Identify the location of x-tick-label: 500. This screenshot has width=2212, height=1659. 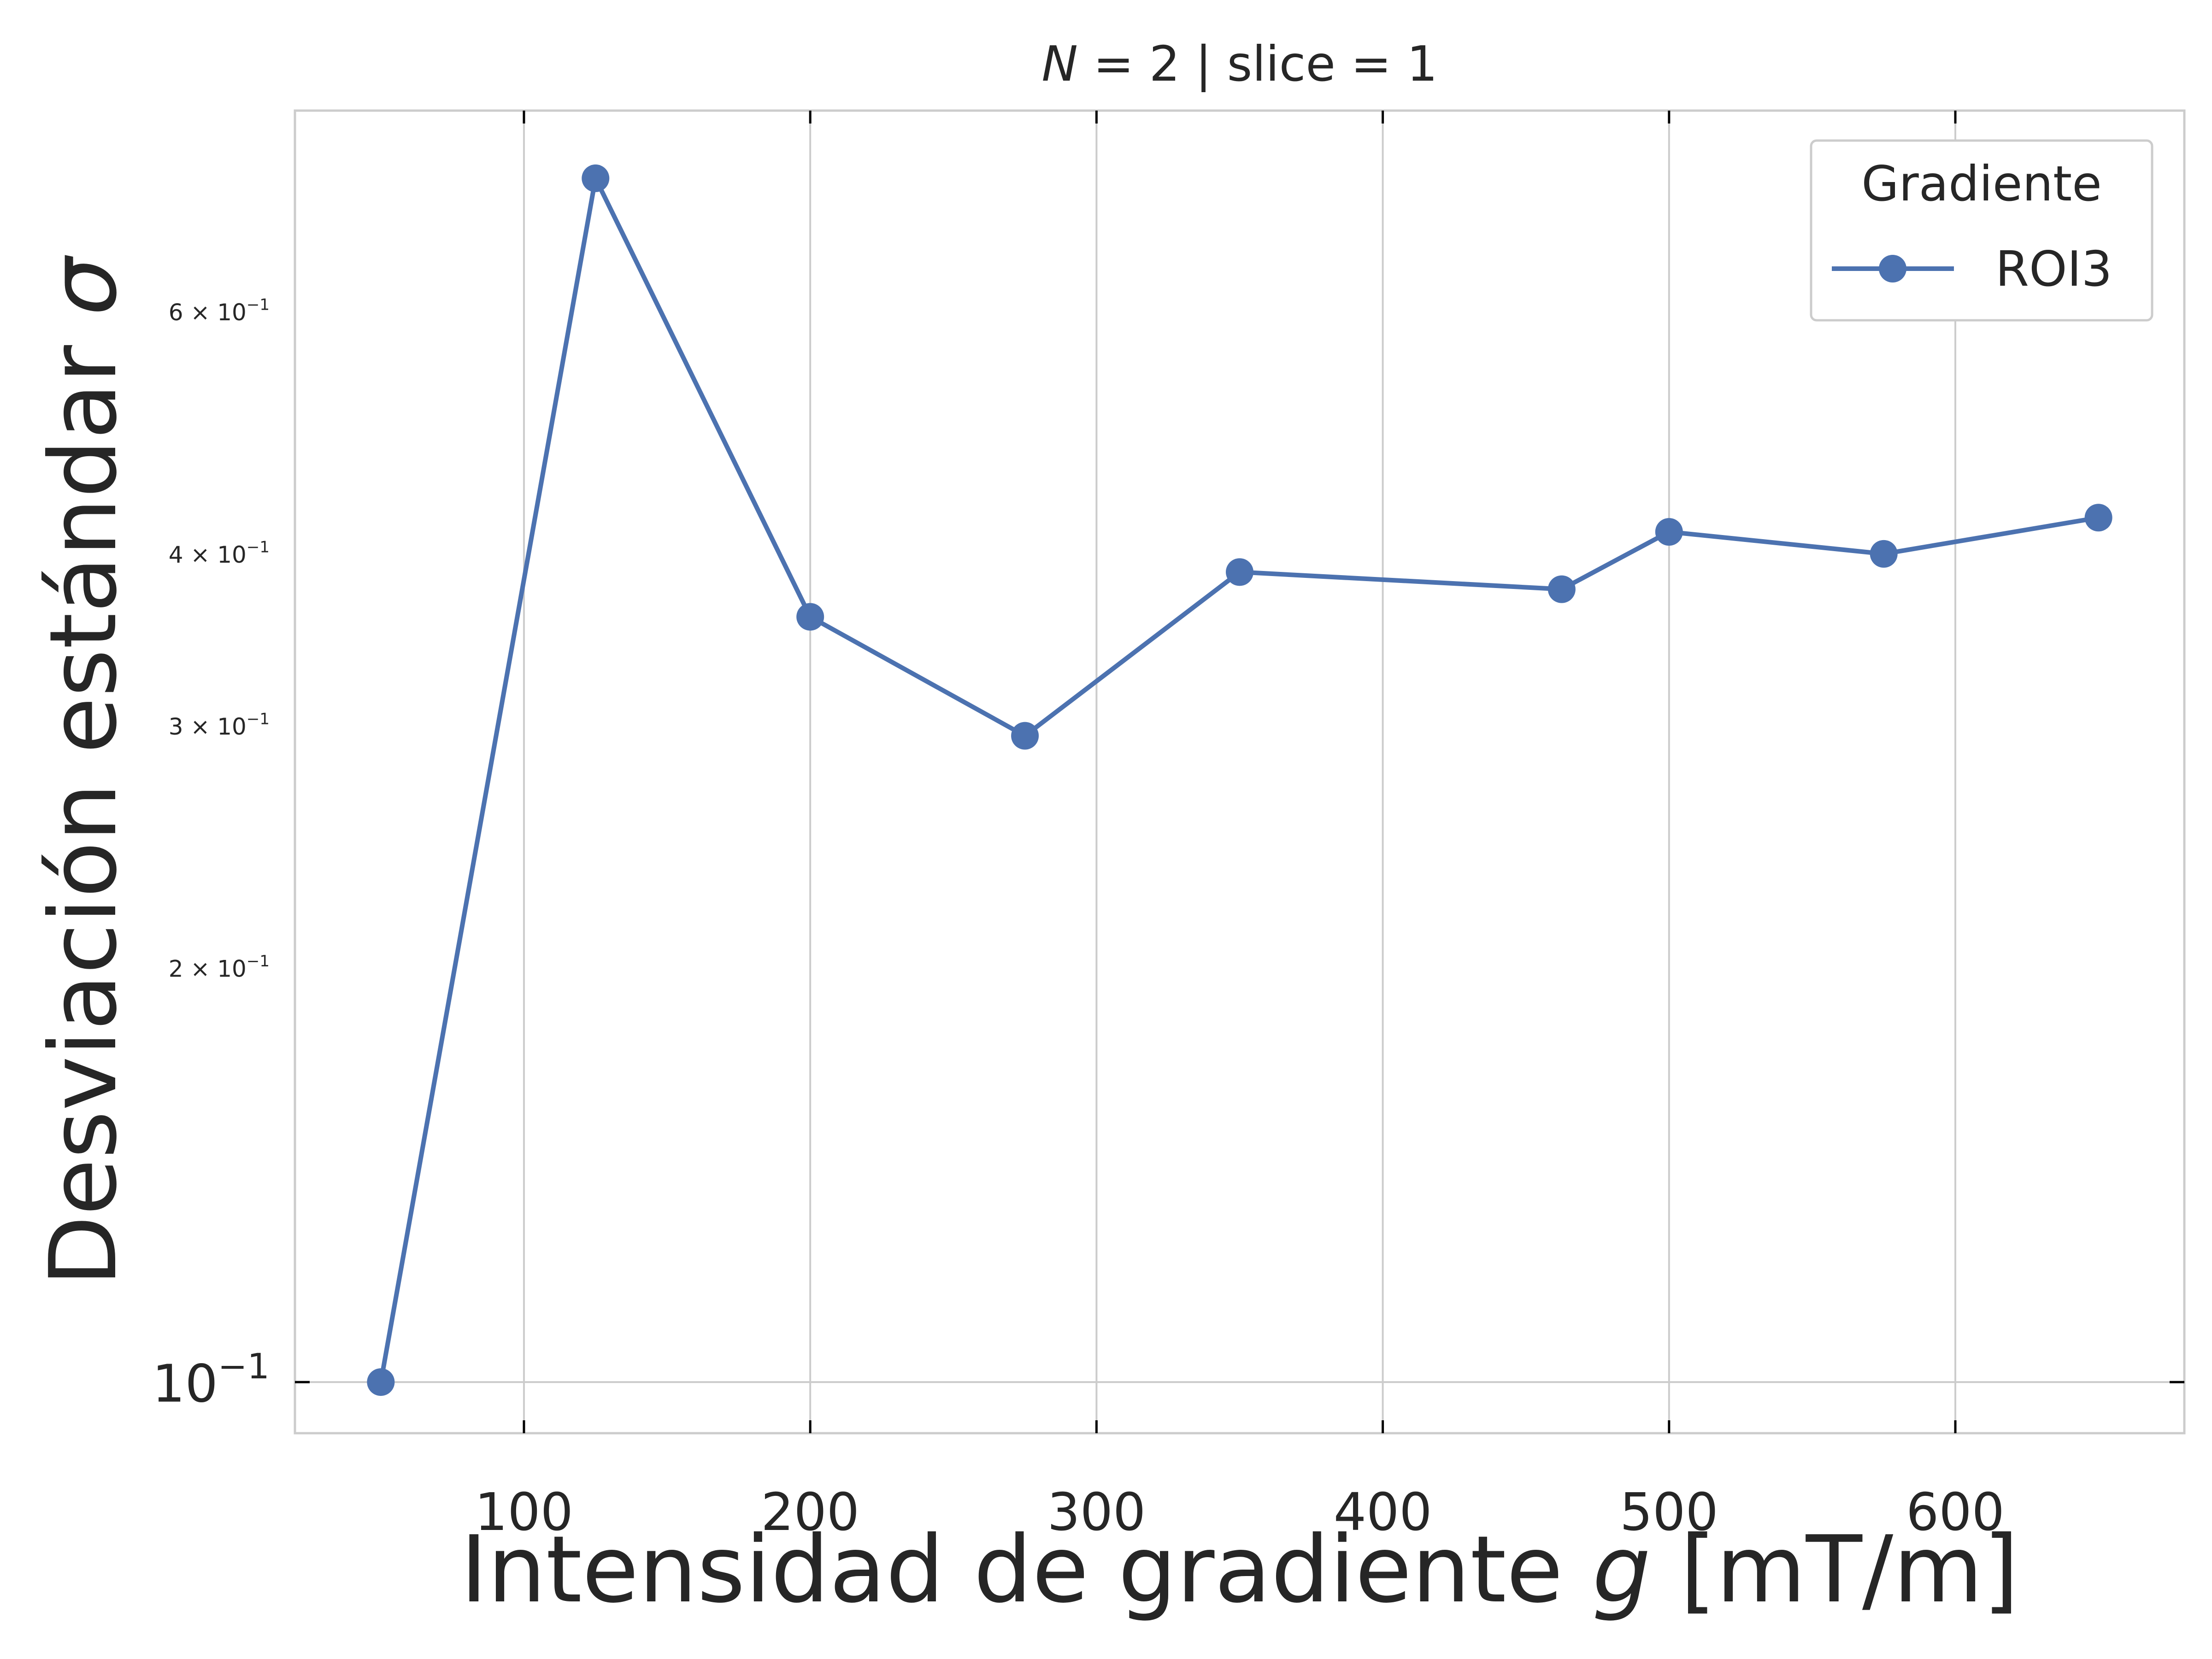
(1669, 1512).